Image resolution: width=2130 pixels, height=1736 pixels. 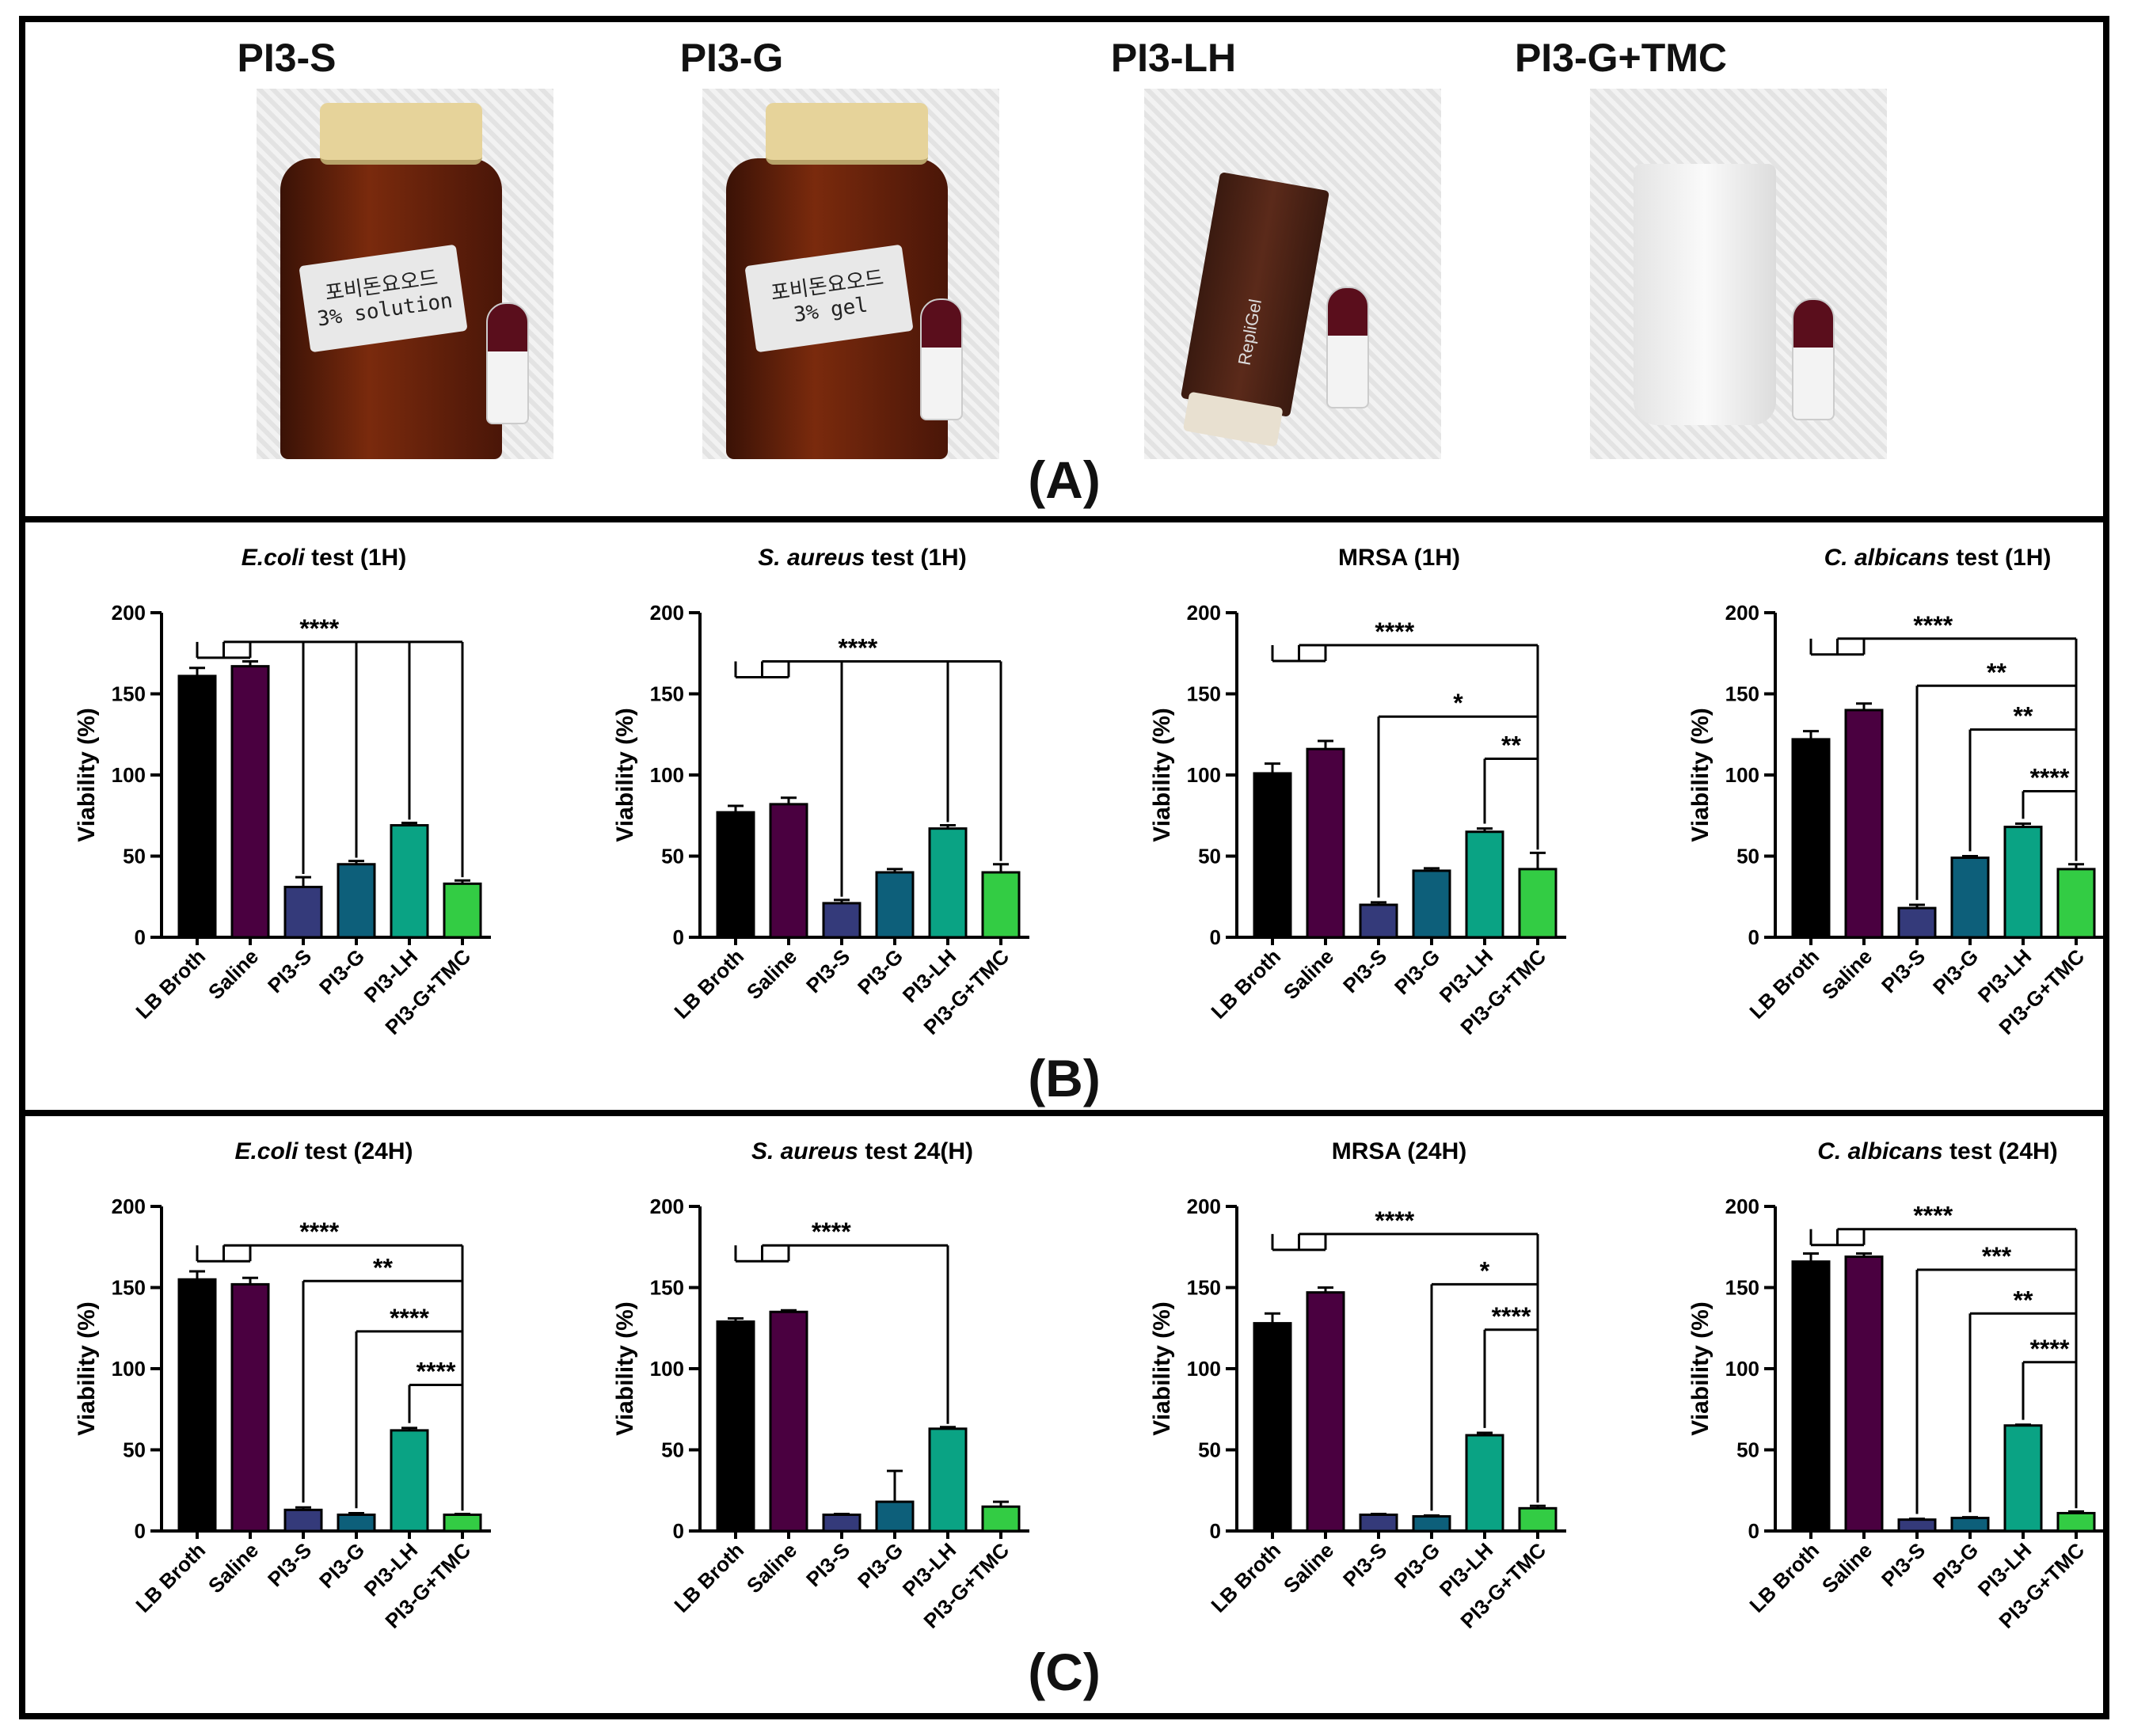 I want to click on chart-title: S. aureus test (1H), so click(x=862, y=558).